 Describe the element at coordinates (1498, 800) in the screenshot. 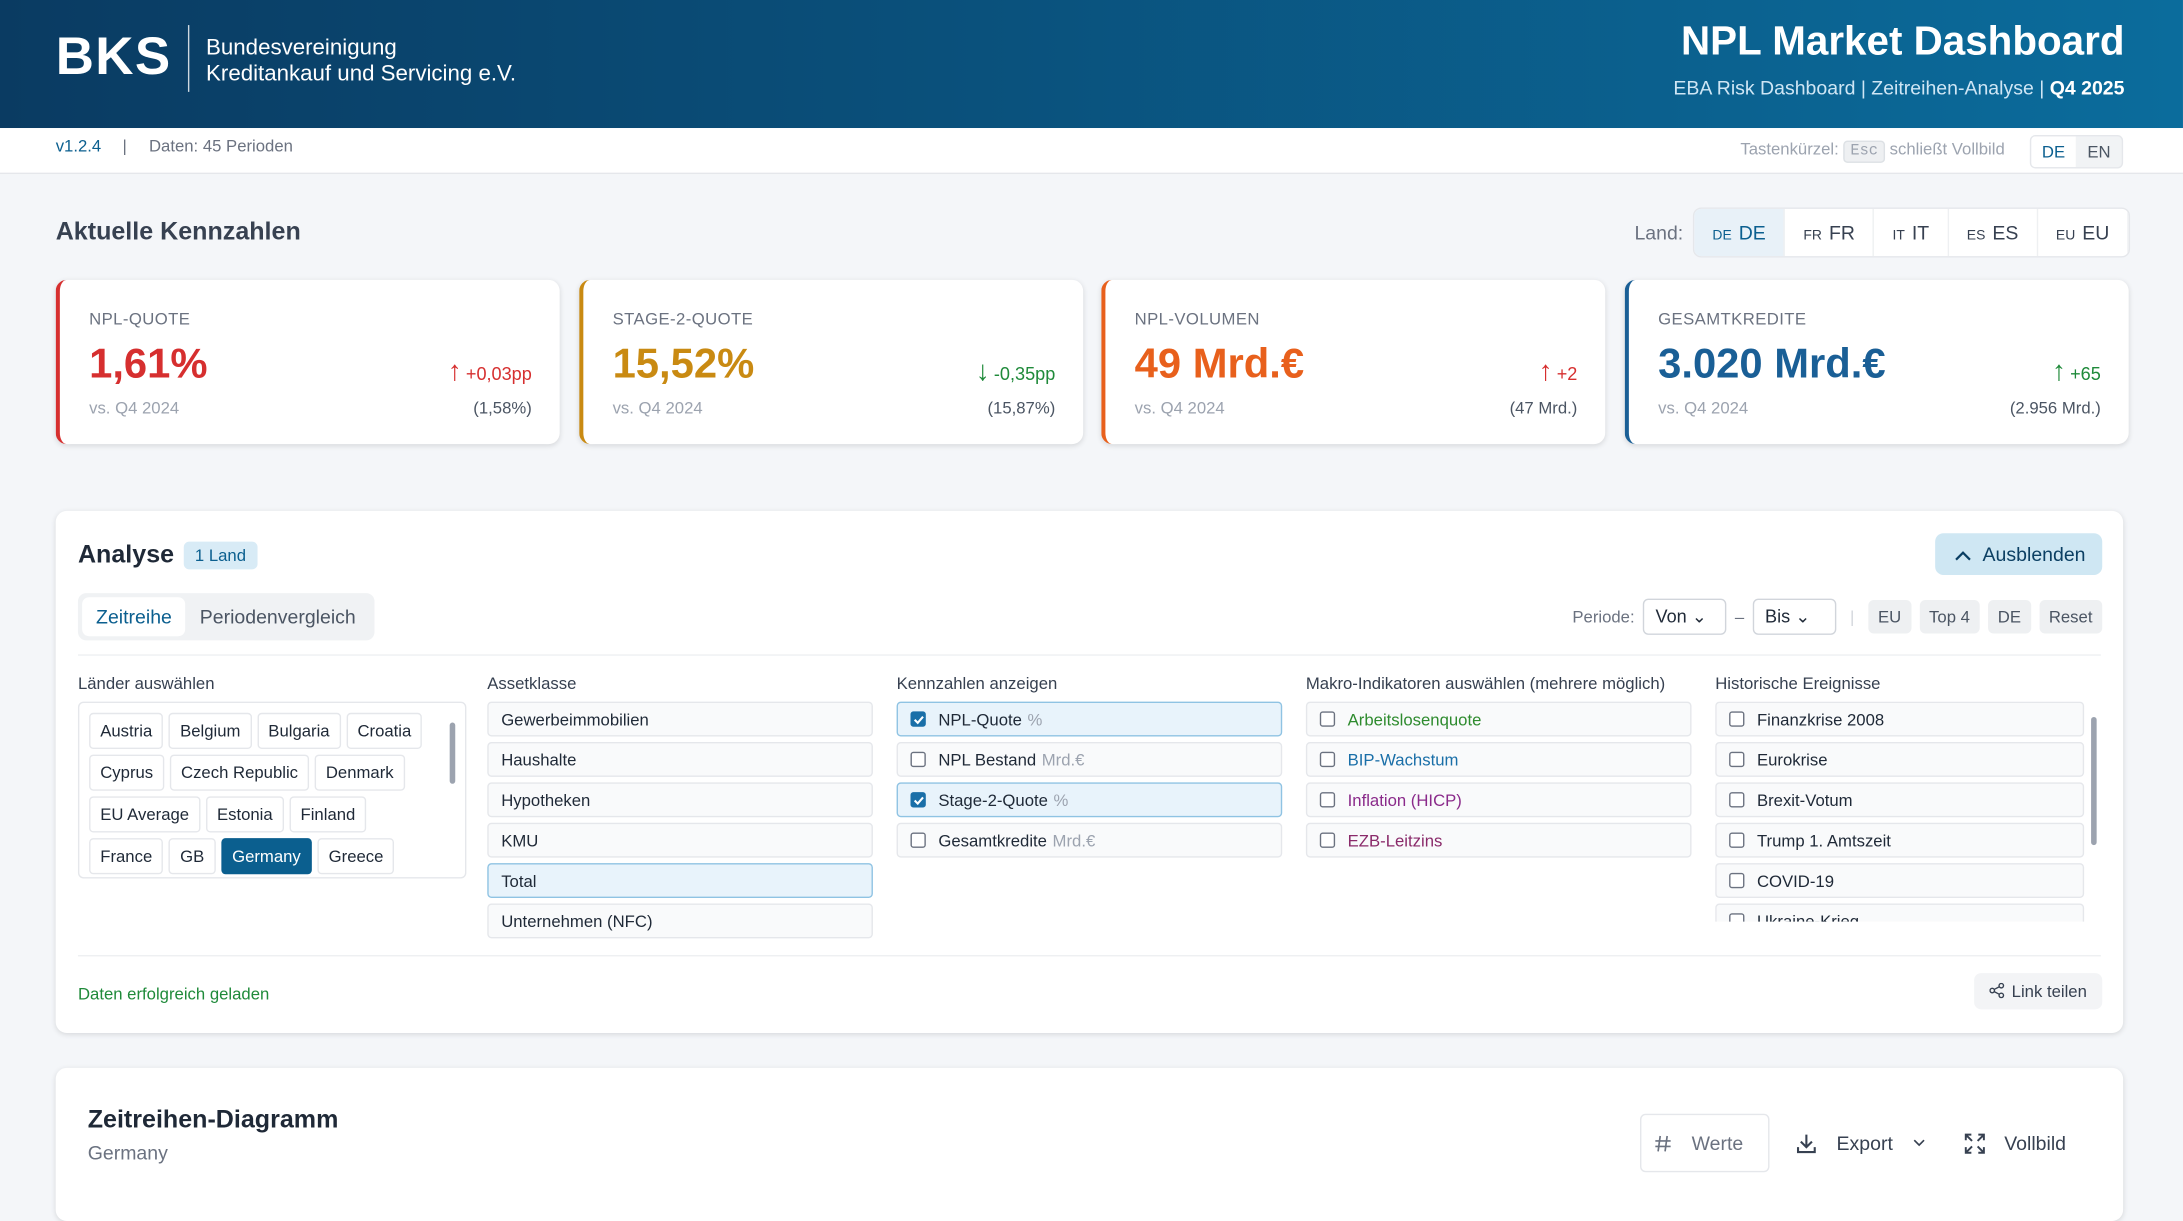

I see `macro-option: Inflation (HICP)` at that location.